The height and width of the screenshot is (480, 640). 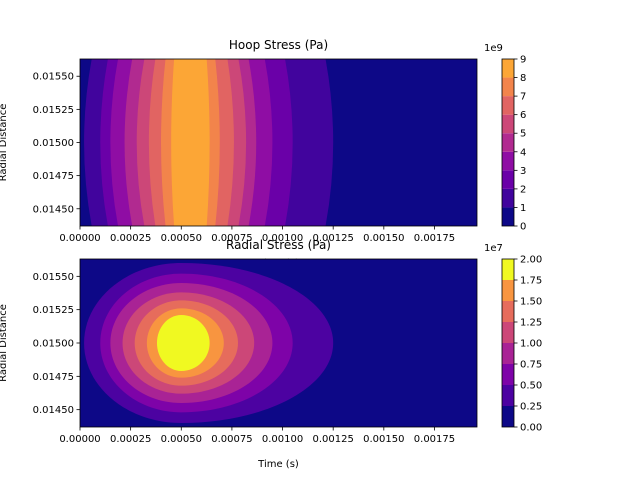 What do you see at coordinates (434, 439) in the screenshot?
I see `x-tick-label-p1-7: 0.00175` at bounding box center [434, 439].